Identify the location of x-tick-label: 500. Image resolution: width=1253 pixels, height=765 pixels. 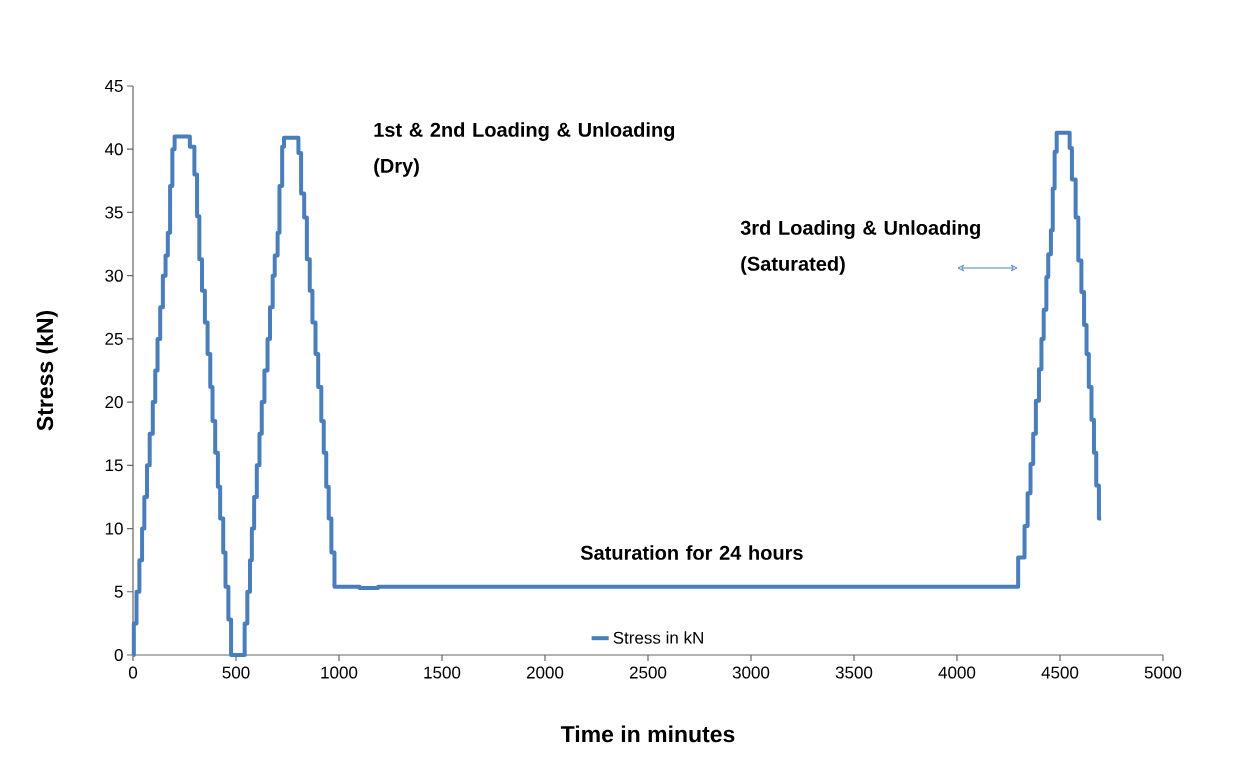
(236, 672).